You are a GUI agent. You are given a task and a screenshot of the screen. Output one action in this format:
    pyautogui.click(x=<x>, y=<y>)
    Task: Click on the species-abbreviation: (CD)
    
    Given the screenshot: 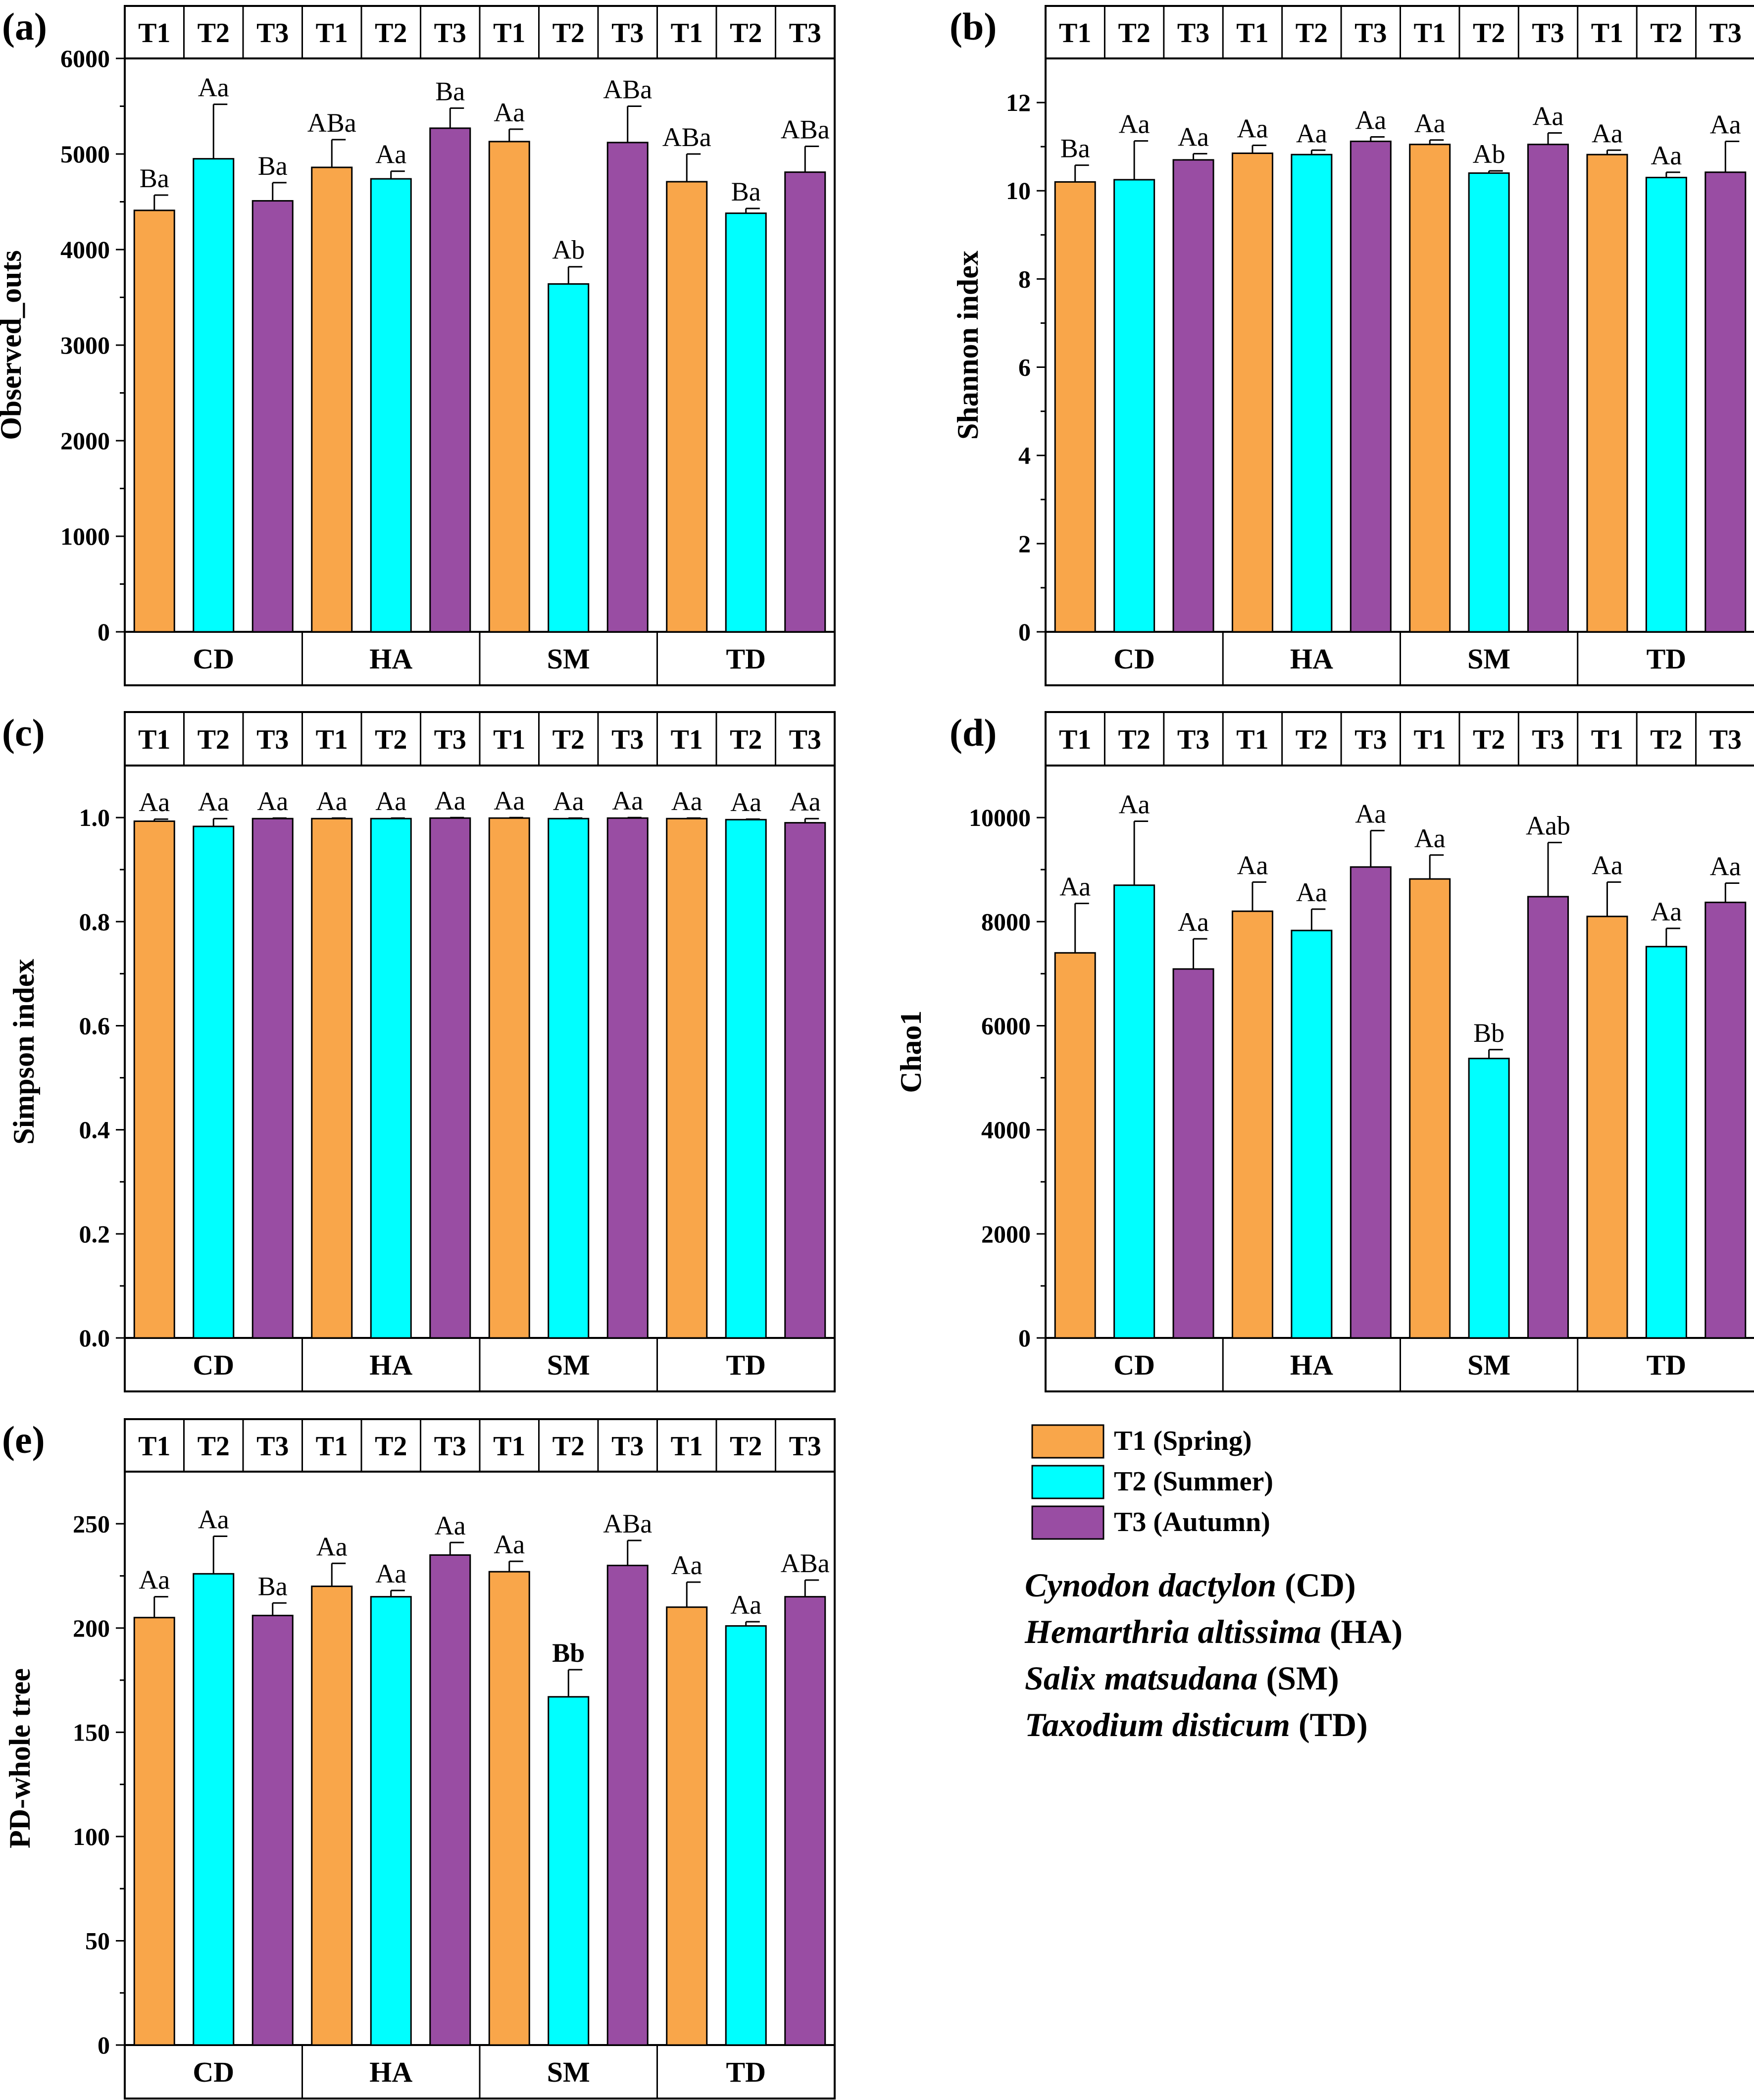 What is the action you would take?
    pyautogui.click(x=1320, y=1585)
    